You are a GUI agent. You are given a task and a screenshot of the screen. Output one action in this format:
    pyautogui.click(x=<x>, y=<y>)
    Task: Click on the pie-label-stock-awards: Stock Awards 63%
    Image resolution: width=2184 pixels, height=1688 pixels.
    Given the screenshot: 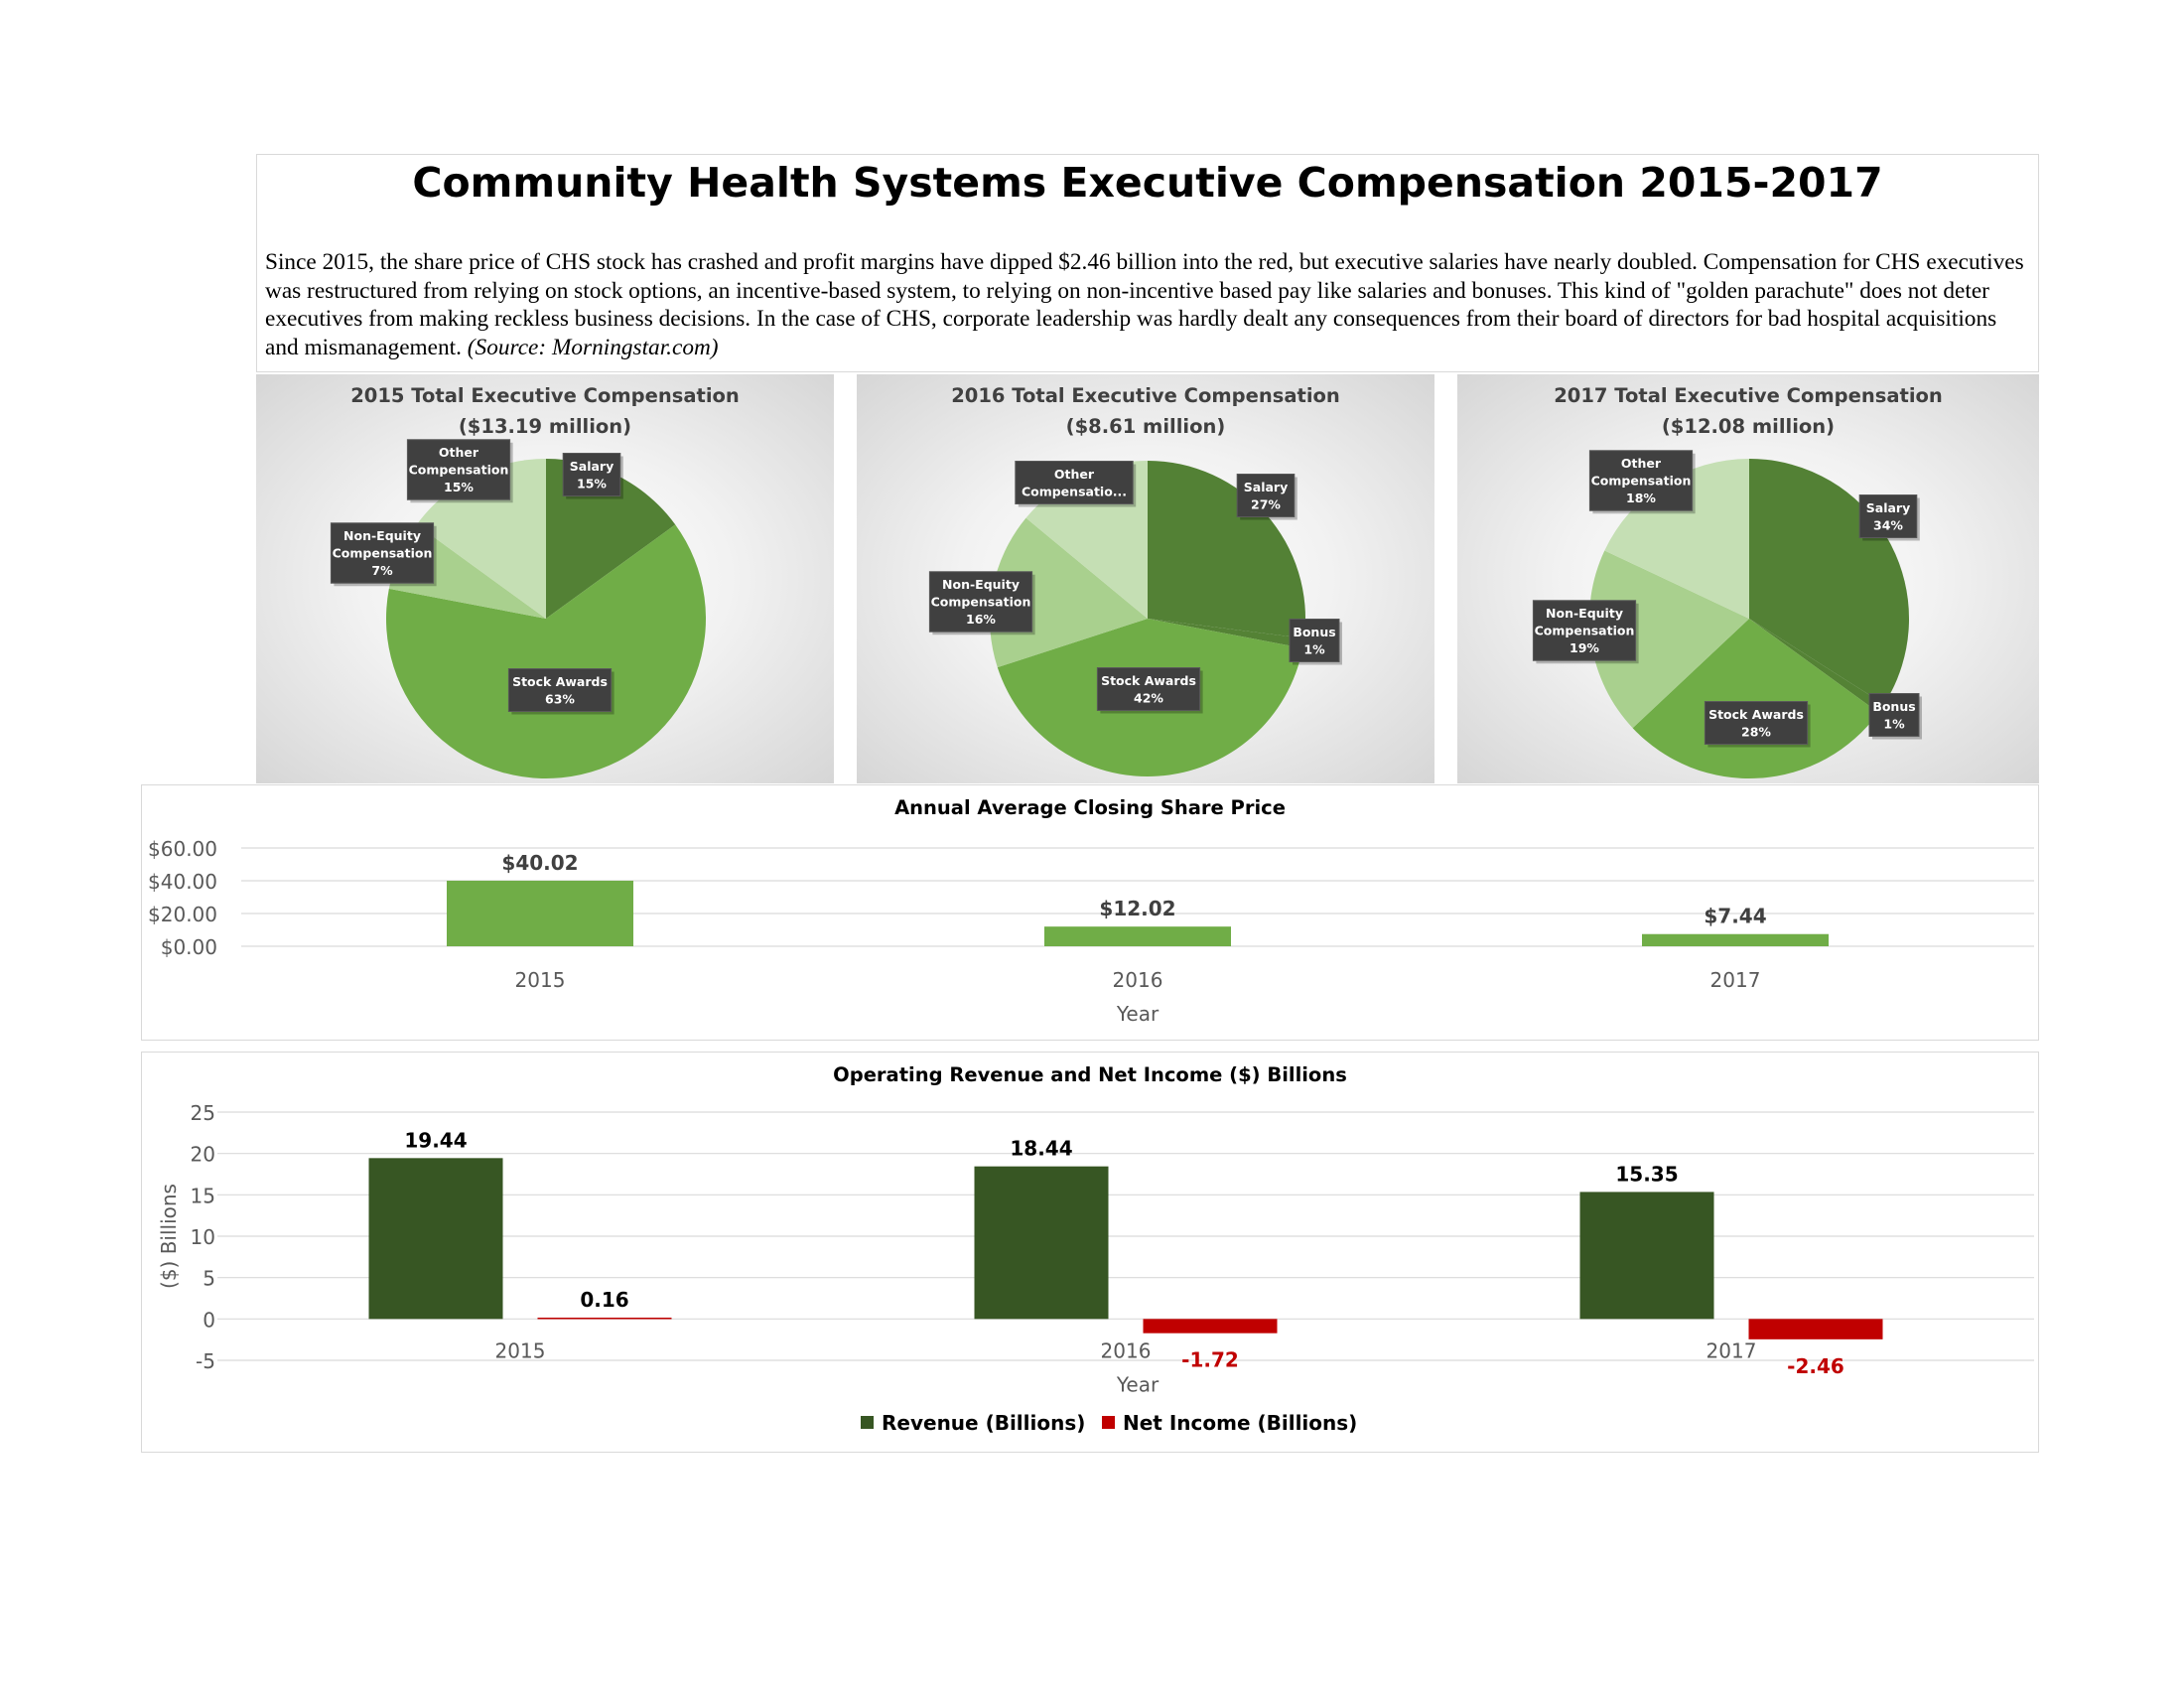 What is the action you would take?
    pyautogui.click(x=560, y=691)
    